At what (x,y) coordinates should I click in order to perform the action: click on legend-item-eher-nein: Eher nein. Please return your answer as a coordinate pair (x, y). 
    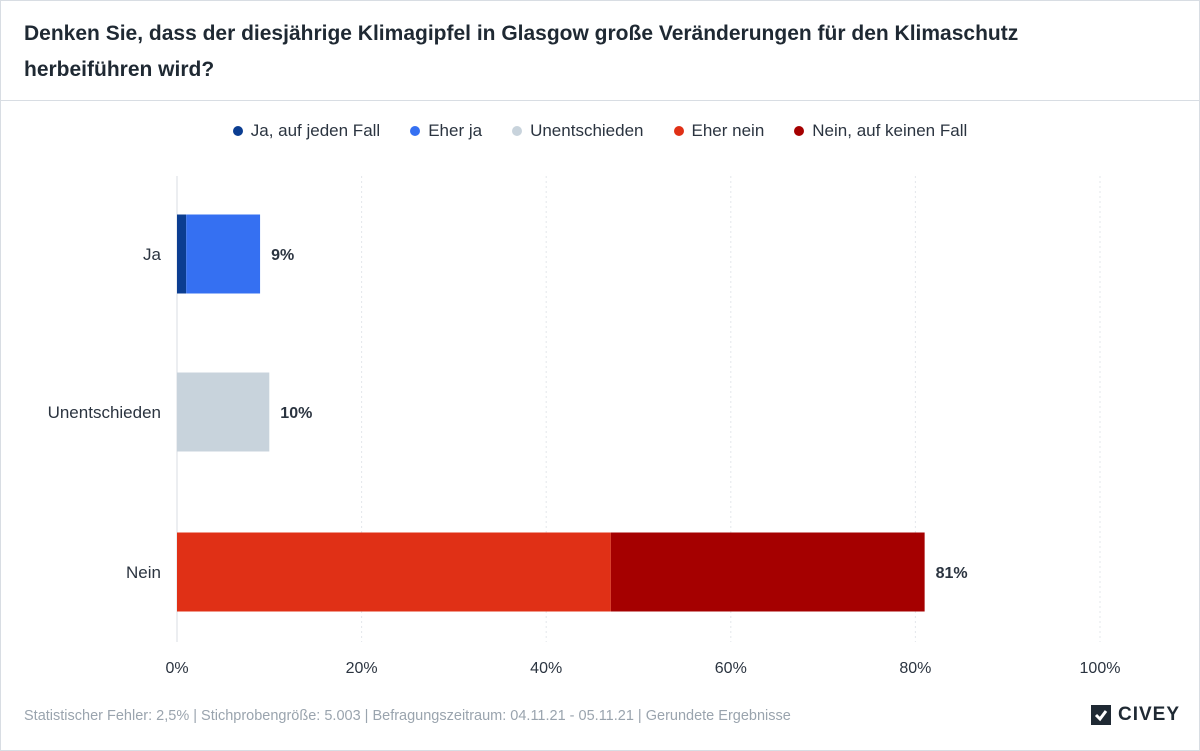
    Looking at the image, I should click on (719, 131).